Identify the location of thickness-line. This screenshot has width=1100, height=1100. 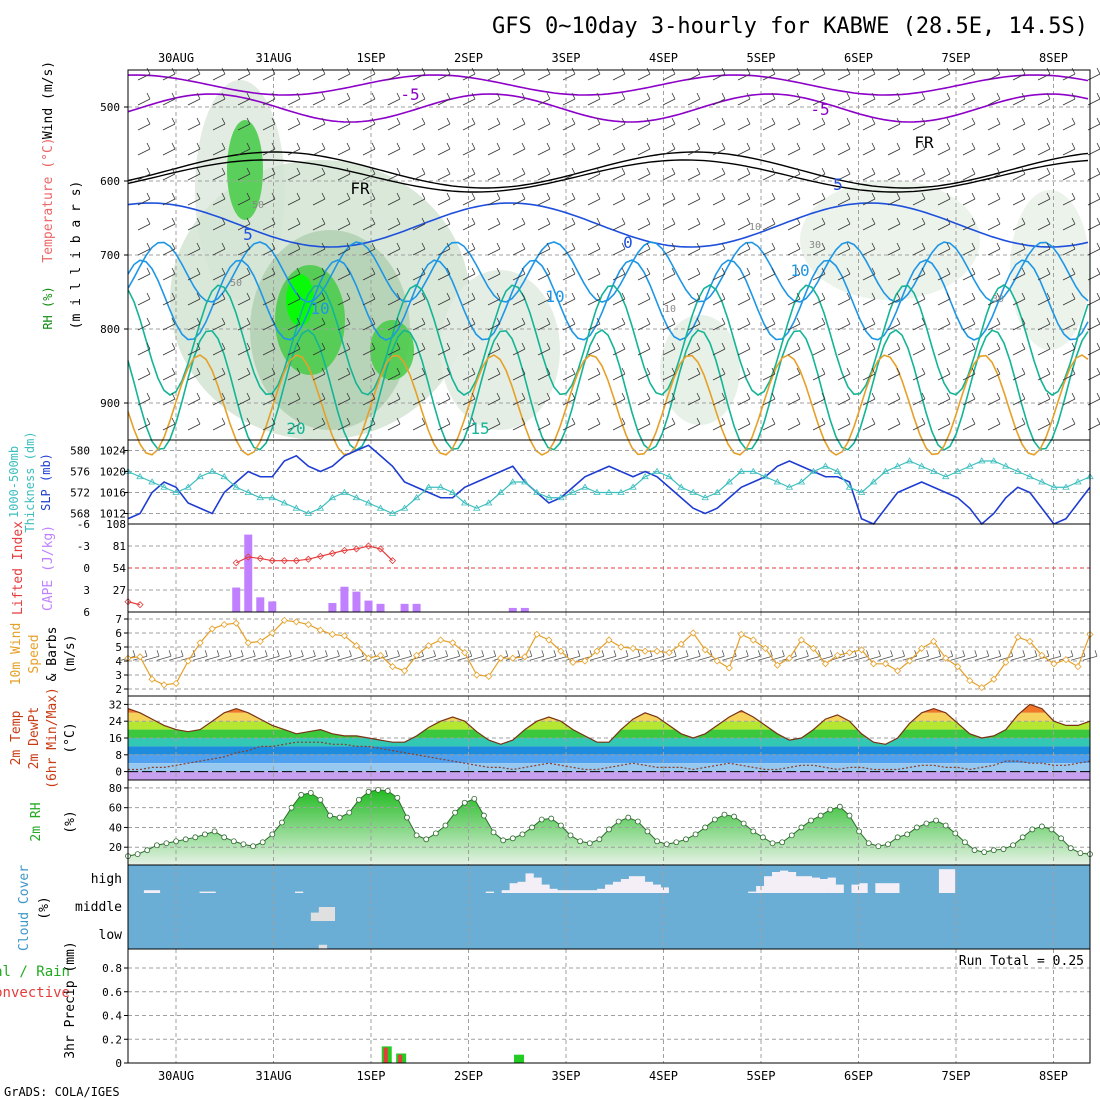
(609, 487).